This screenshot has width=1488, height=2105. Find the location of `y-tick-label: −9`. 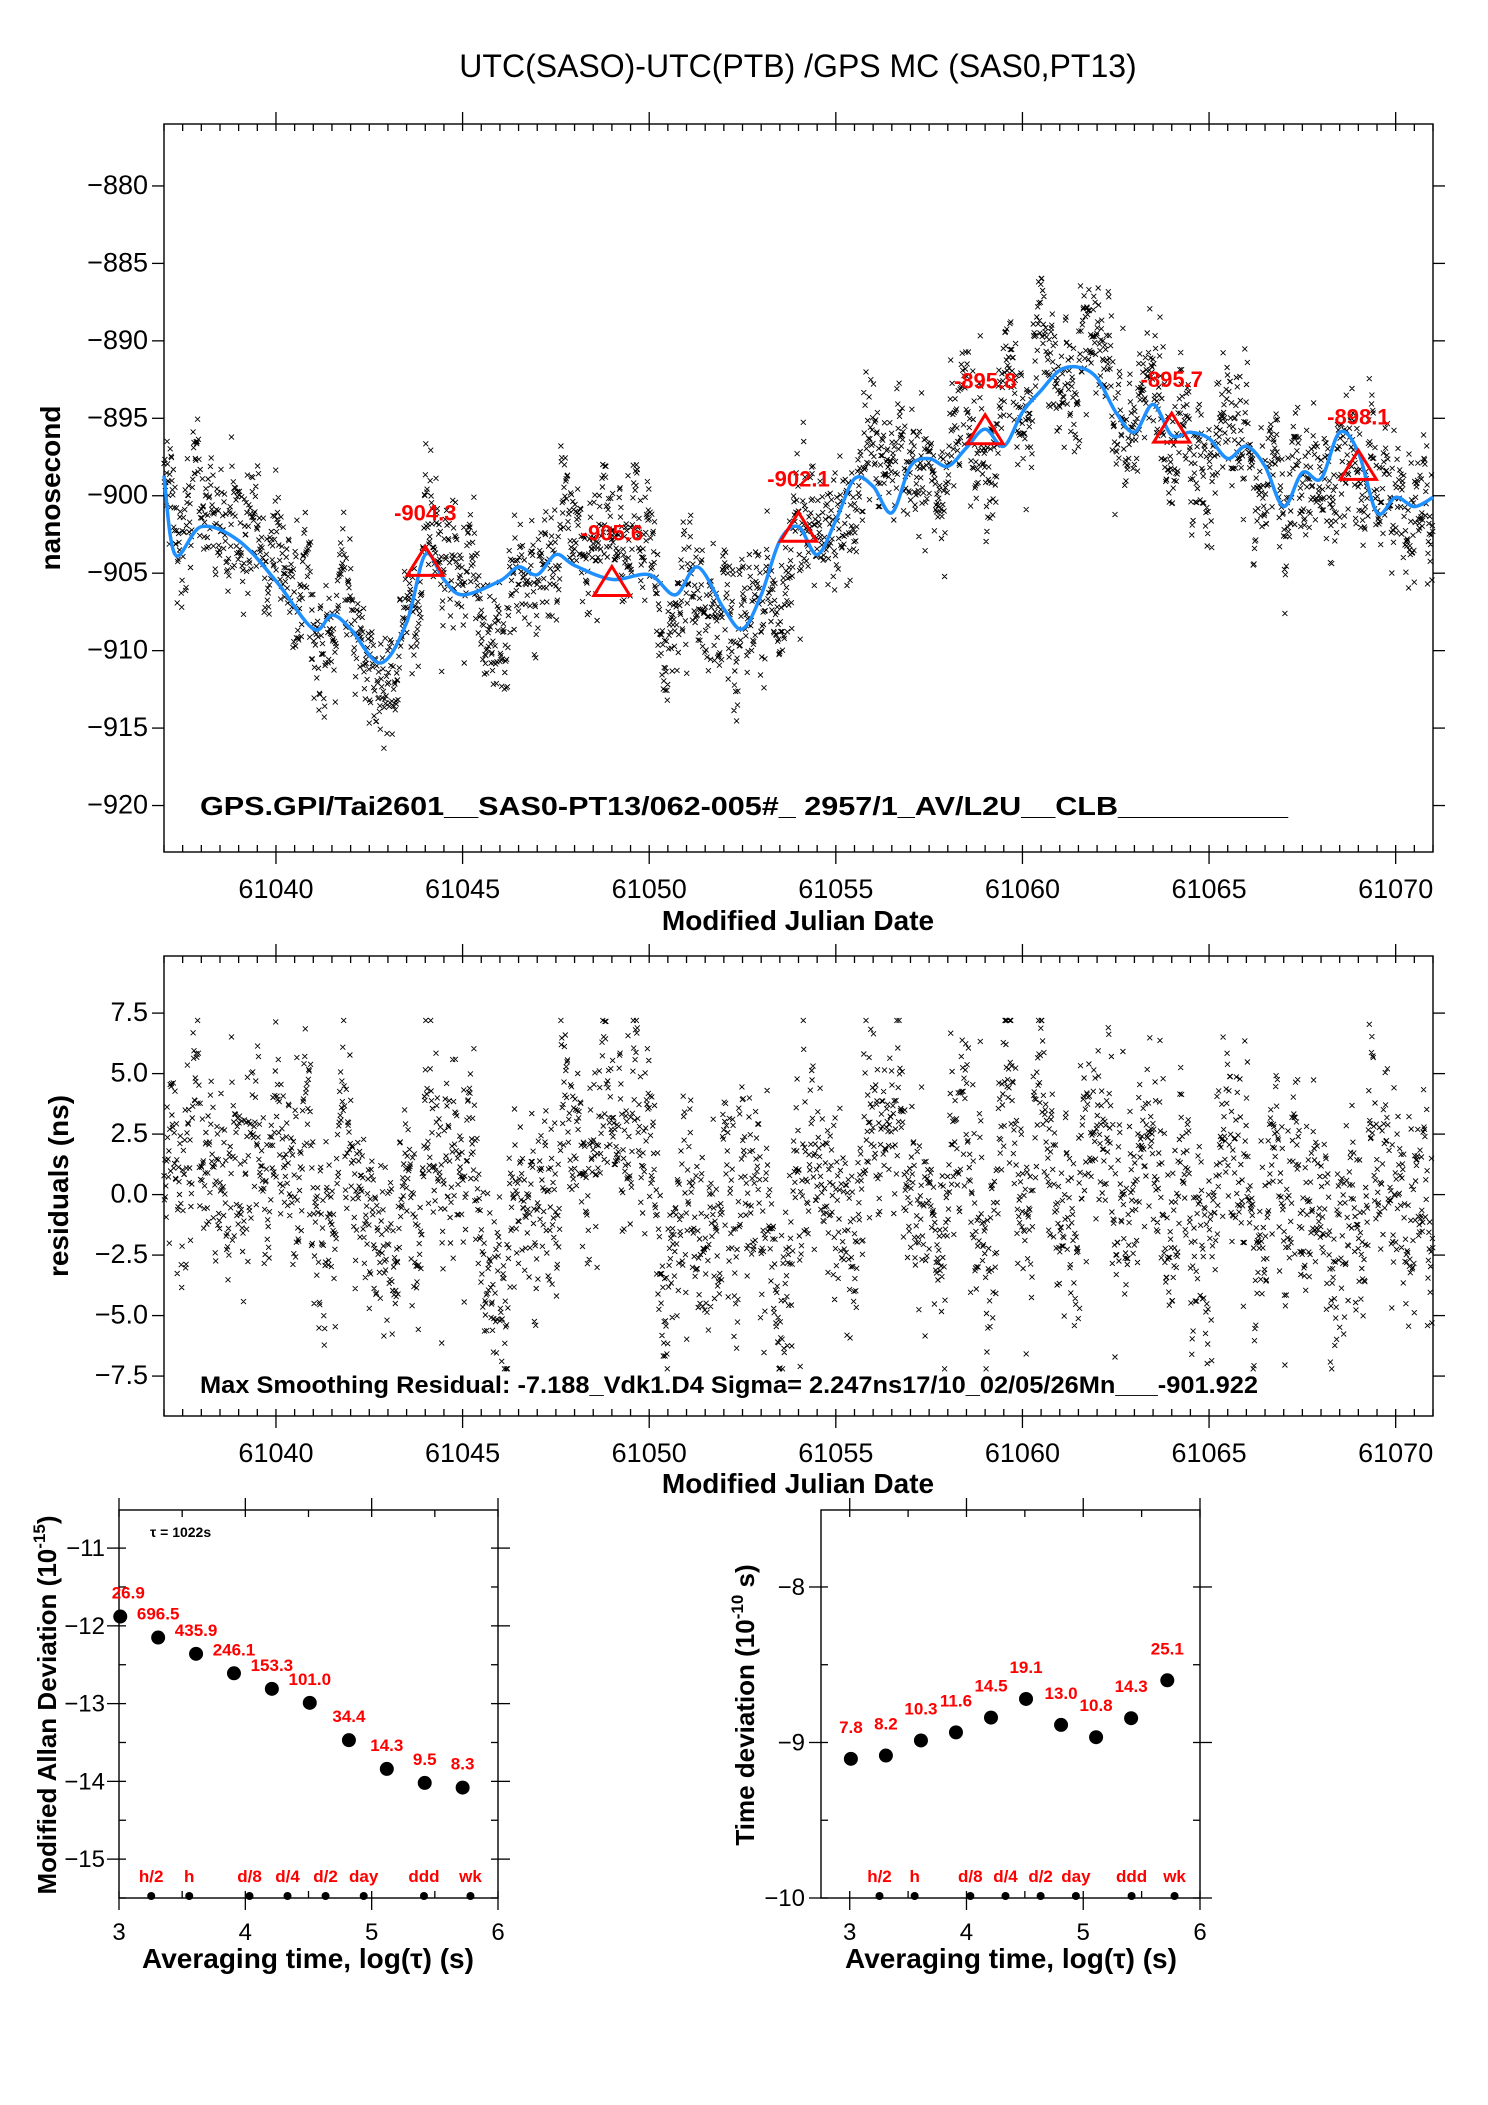

y-tick-label: −9 is located at coordinates (791, 1742).